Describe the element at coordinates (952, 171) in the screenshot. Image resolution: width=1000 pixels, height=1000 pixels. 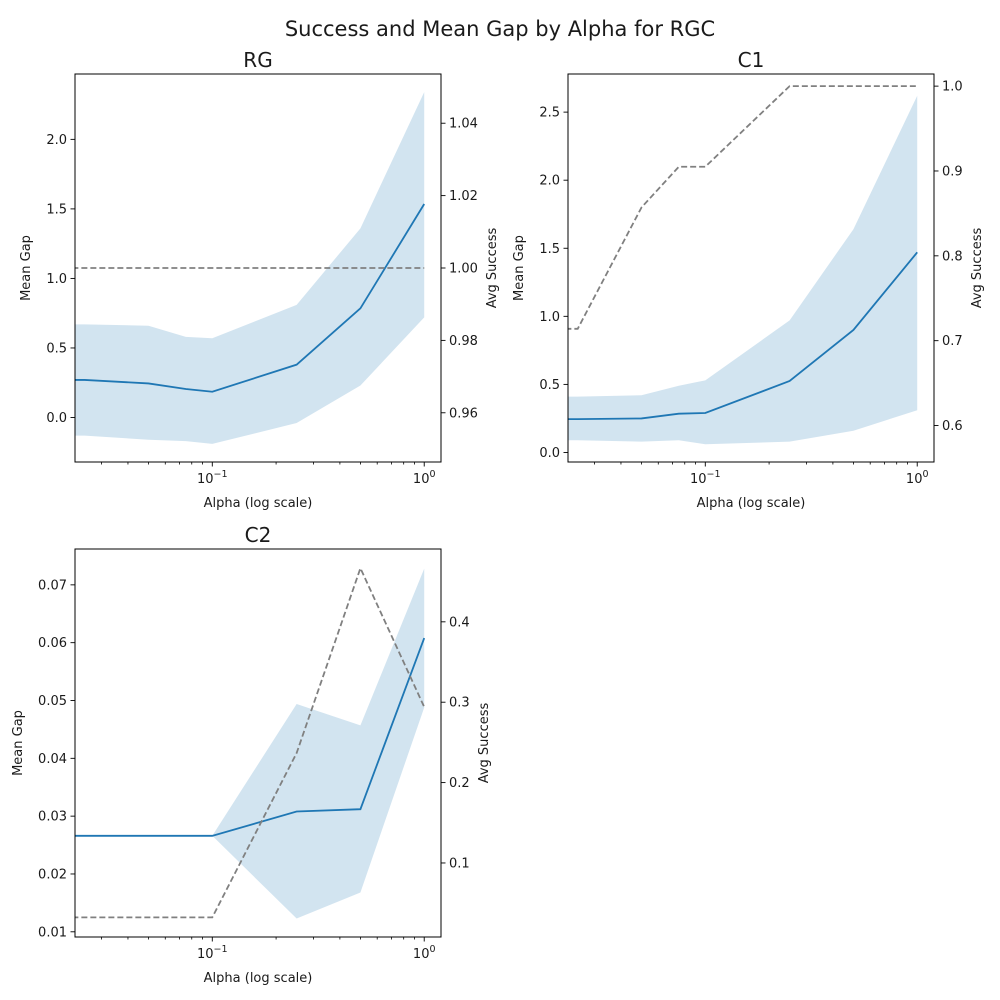
I see `y2-tick-label: 0.9` at that location.